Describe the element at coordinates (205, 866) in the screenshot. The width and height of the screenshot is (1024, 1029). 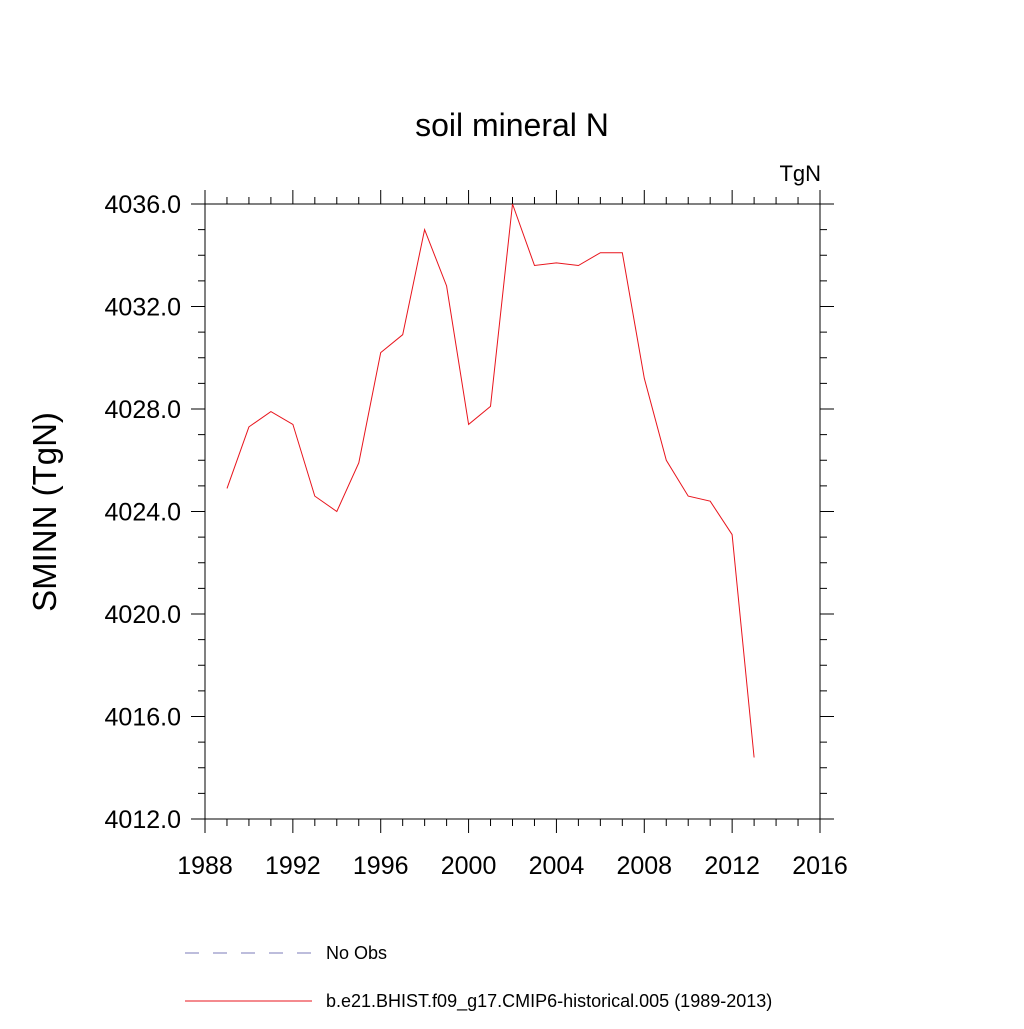
I see `x-tick-label: 1988` at that location.